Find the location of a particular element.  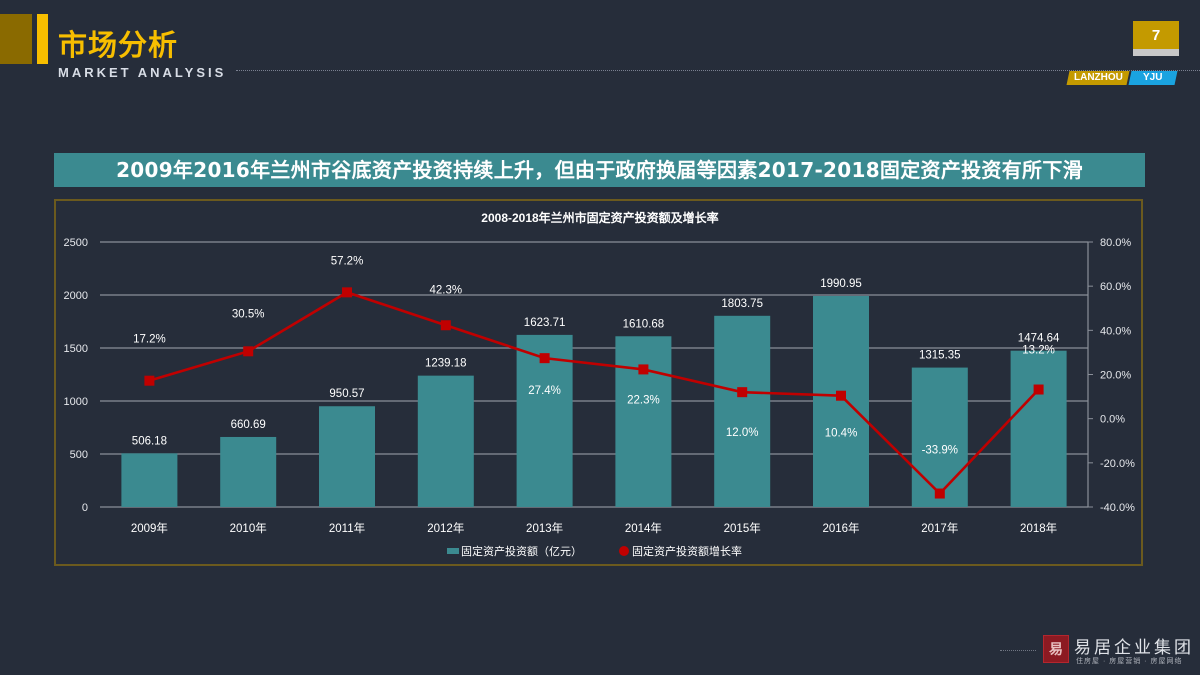

y-axis-tick-left: 1500 is located at coordinates (76, 349).